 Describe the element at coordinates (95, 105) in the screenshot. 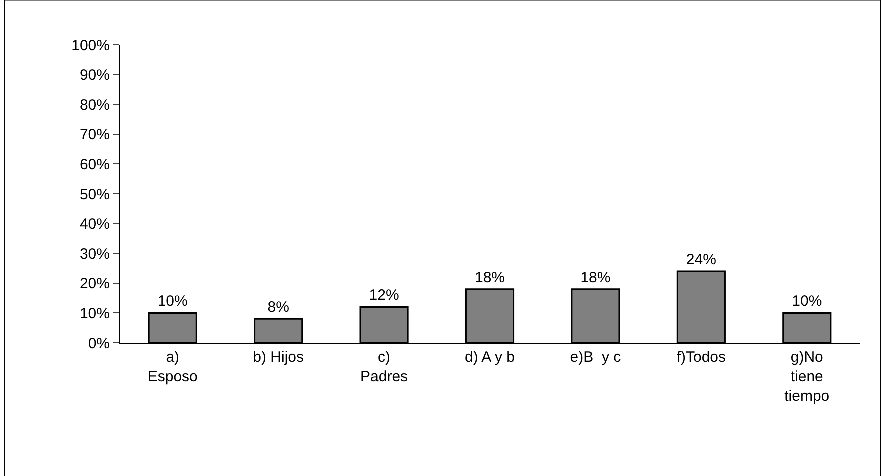

I see `y-tick-label: 80%` at that location.